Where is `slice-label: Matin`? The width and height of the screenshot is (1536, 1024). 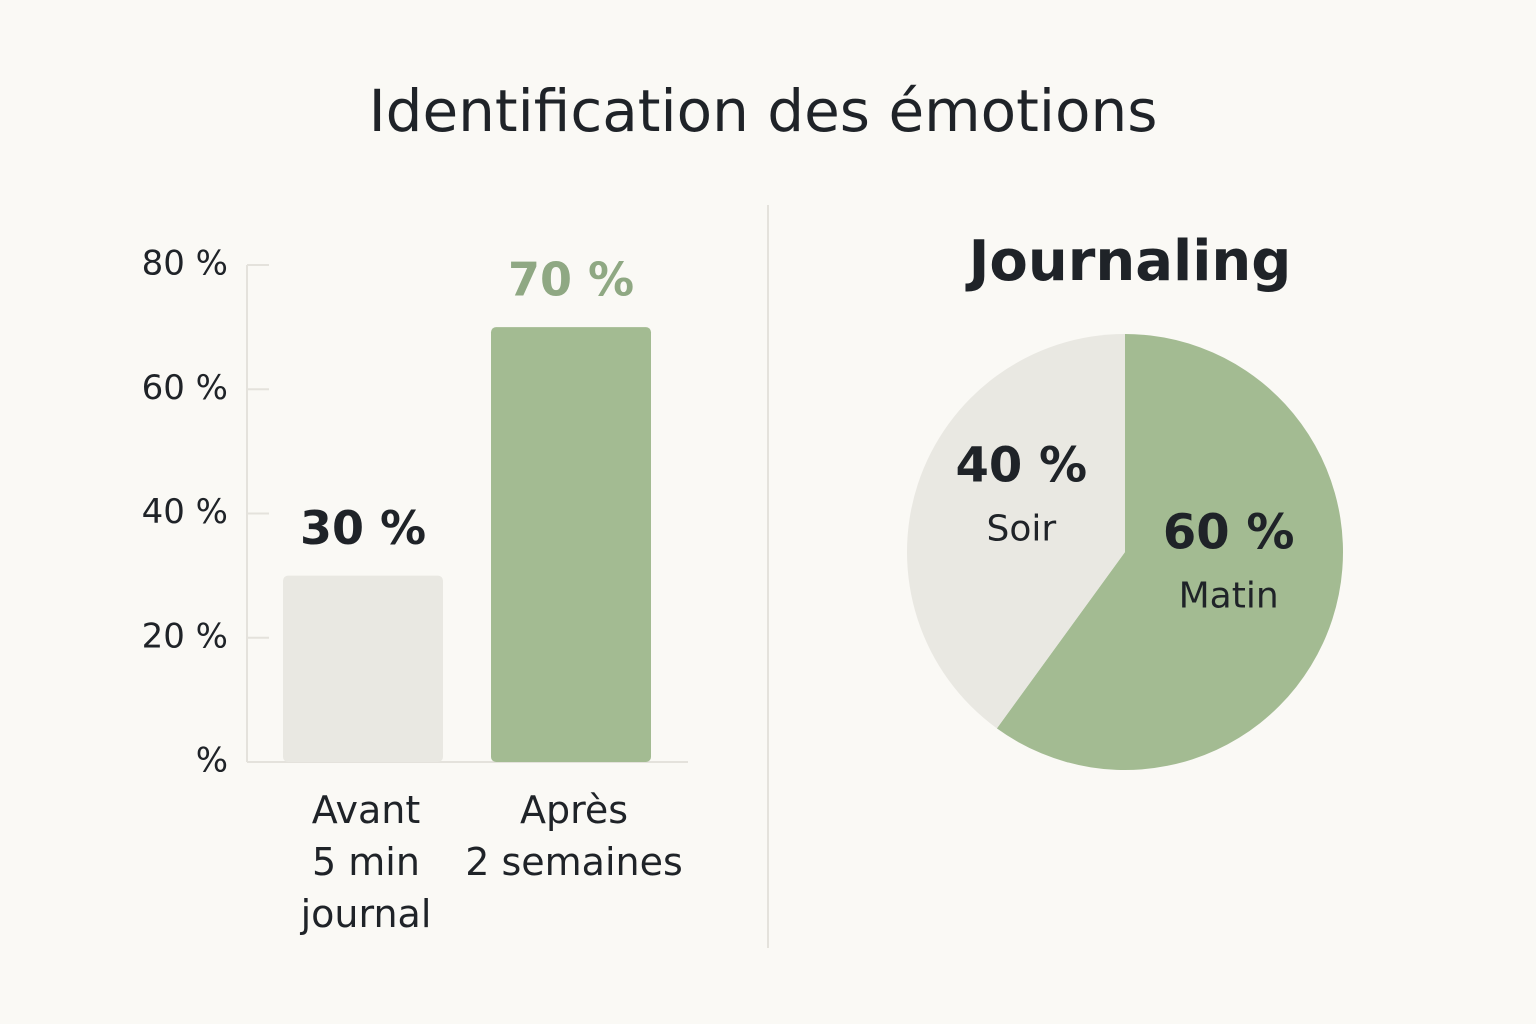
slice-label: Matin is located at coordinates (1229, 596).